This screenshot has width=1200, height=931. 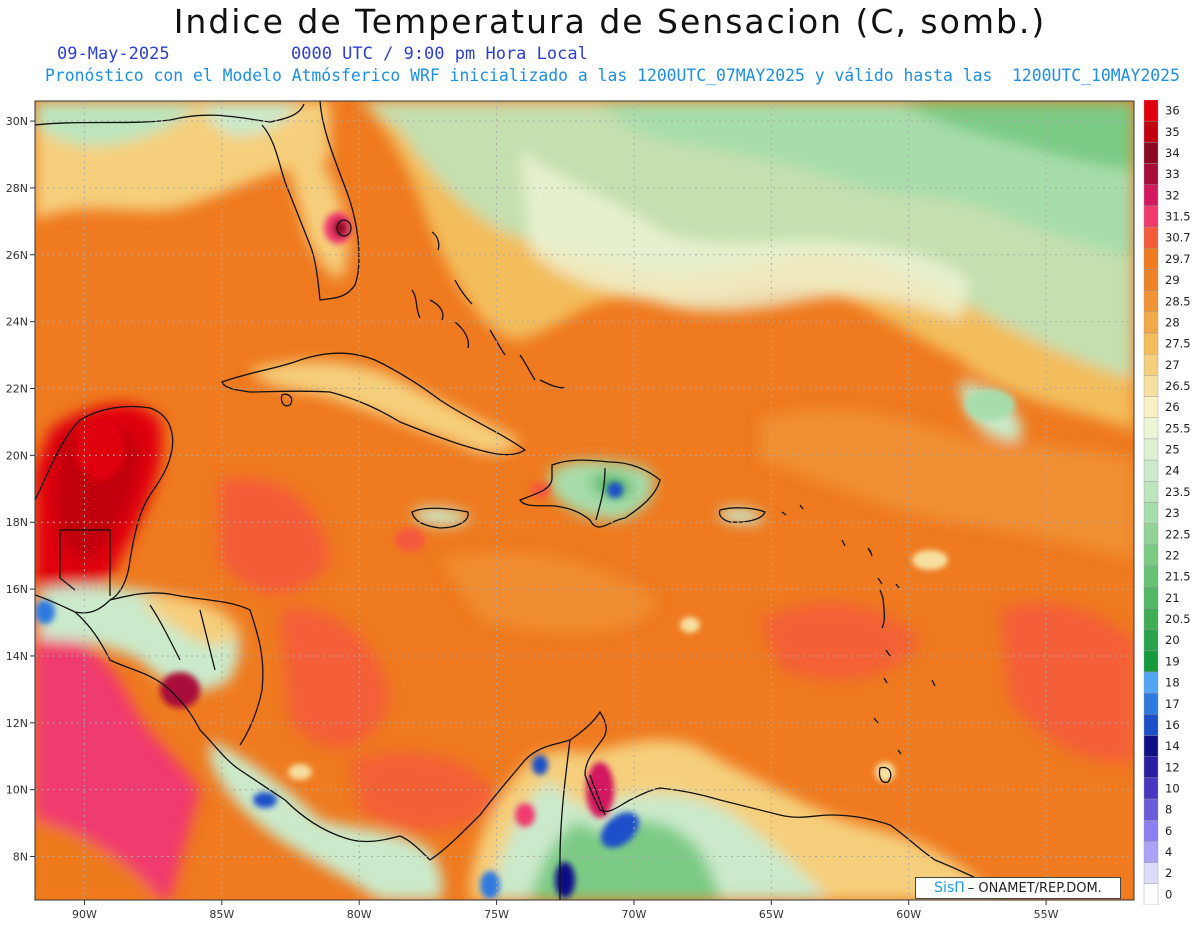 What do you see at coordinates (20, 489) in the screenshot?
I see `latitude-labels: 30N 28N 26N 24N 22N 20N 18N 16N 14N 12N 10N 8N` at bounding box center [20, 489].